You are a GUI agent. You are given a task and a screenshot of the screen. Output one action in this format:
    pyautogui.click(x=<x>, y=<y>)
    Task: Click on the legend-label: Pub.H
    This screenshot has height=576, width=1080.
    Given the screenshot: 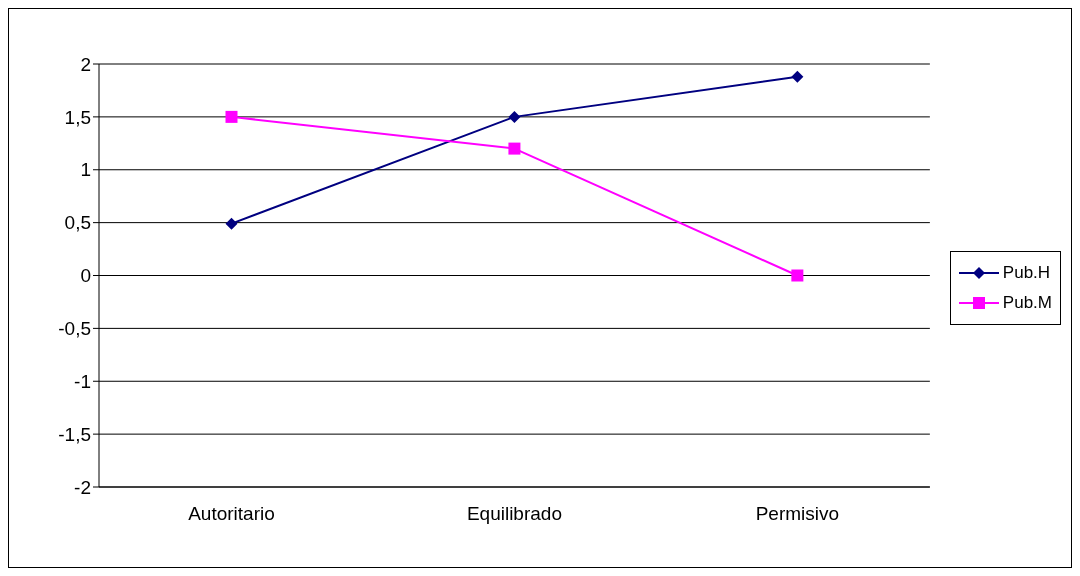 What is the action you would take?
    pyautogui.click(x=1026, y=273)
    